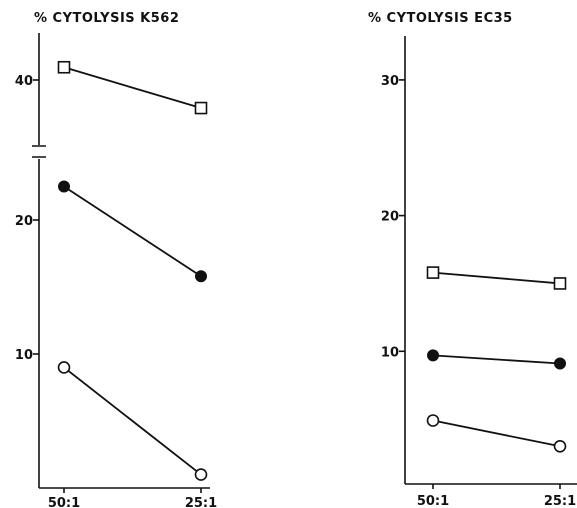 The width and height of the screenshot is (577, 508). I want to click on axis-break-mark, so click(39, 151).